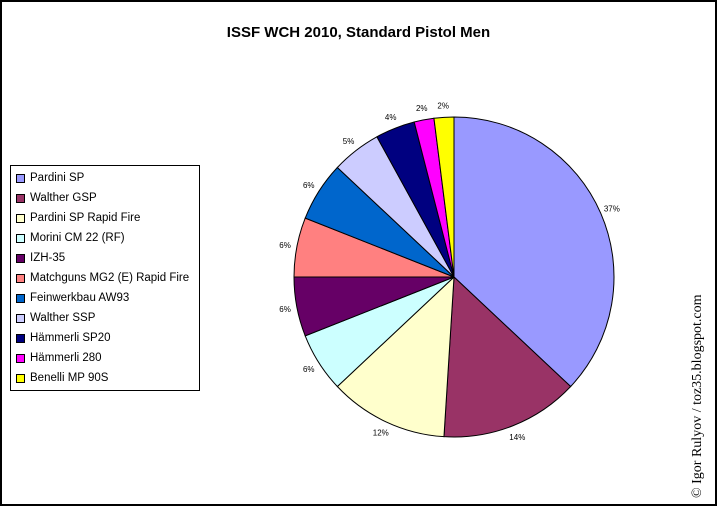 The image size is (717, 506). What do you see at coordinates (105, 178) in the screenshot?
I see `legend-item: Pardini SP` at bounding box center [105, 178].